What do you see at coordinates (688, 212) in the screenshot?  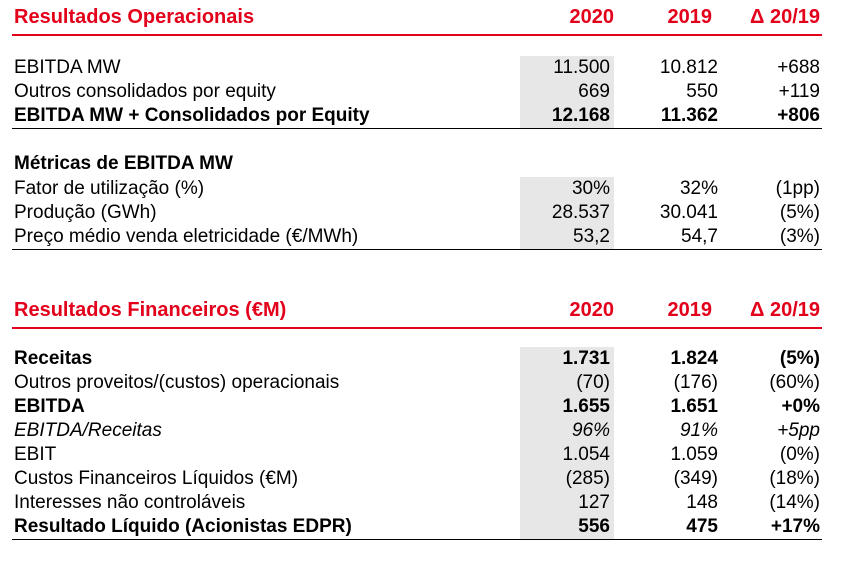 I see `value-2019: 30.041` at bounding box center [688, 212].